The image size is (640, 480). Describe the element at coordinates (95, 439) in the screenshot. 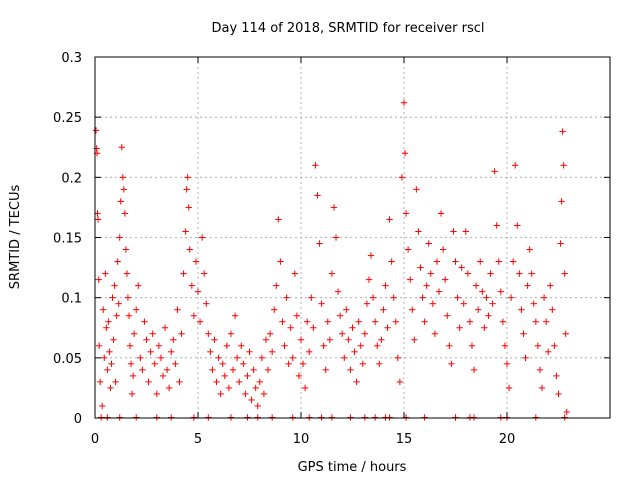

I see `x-tick-label: 0` at that location.